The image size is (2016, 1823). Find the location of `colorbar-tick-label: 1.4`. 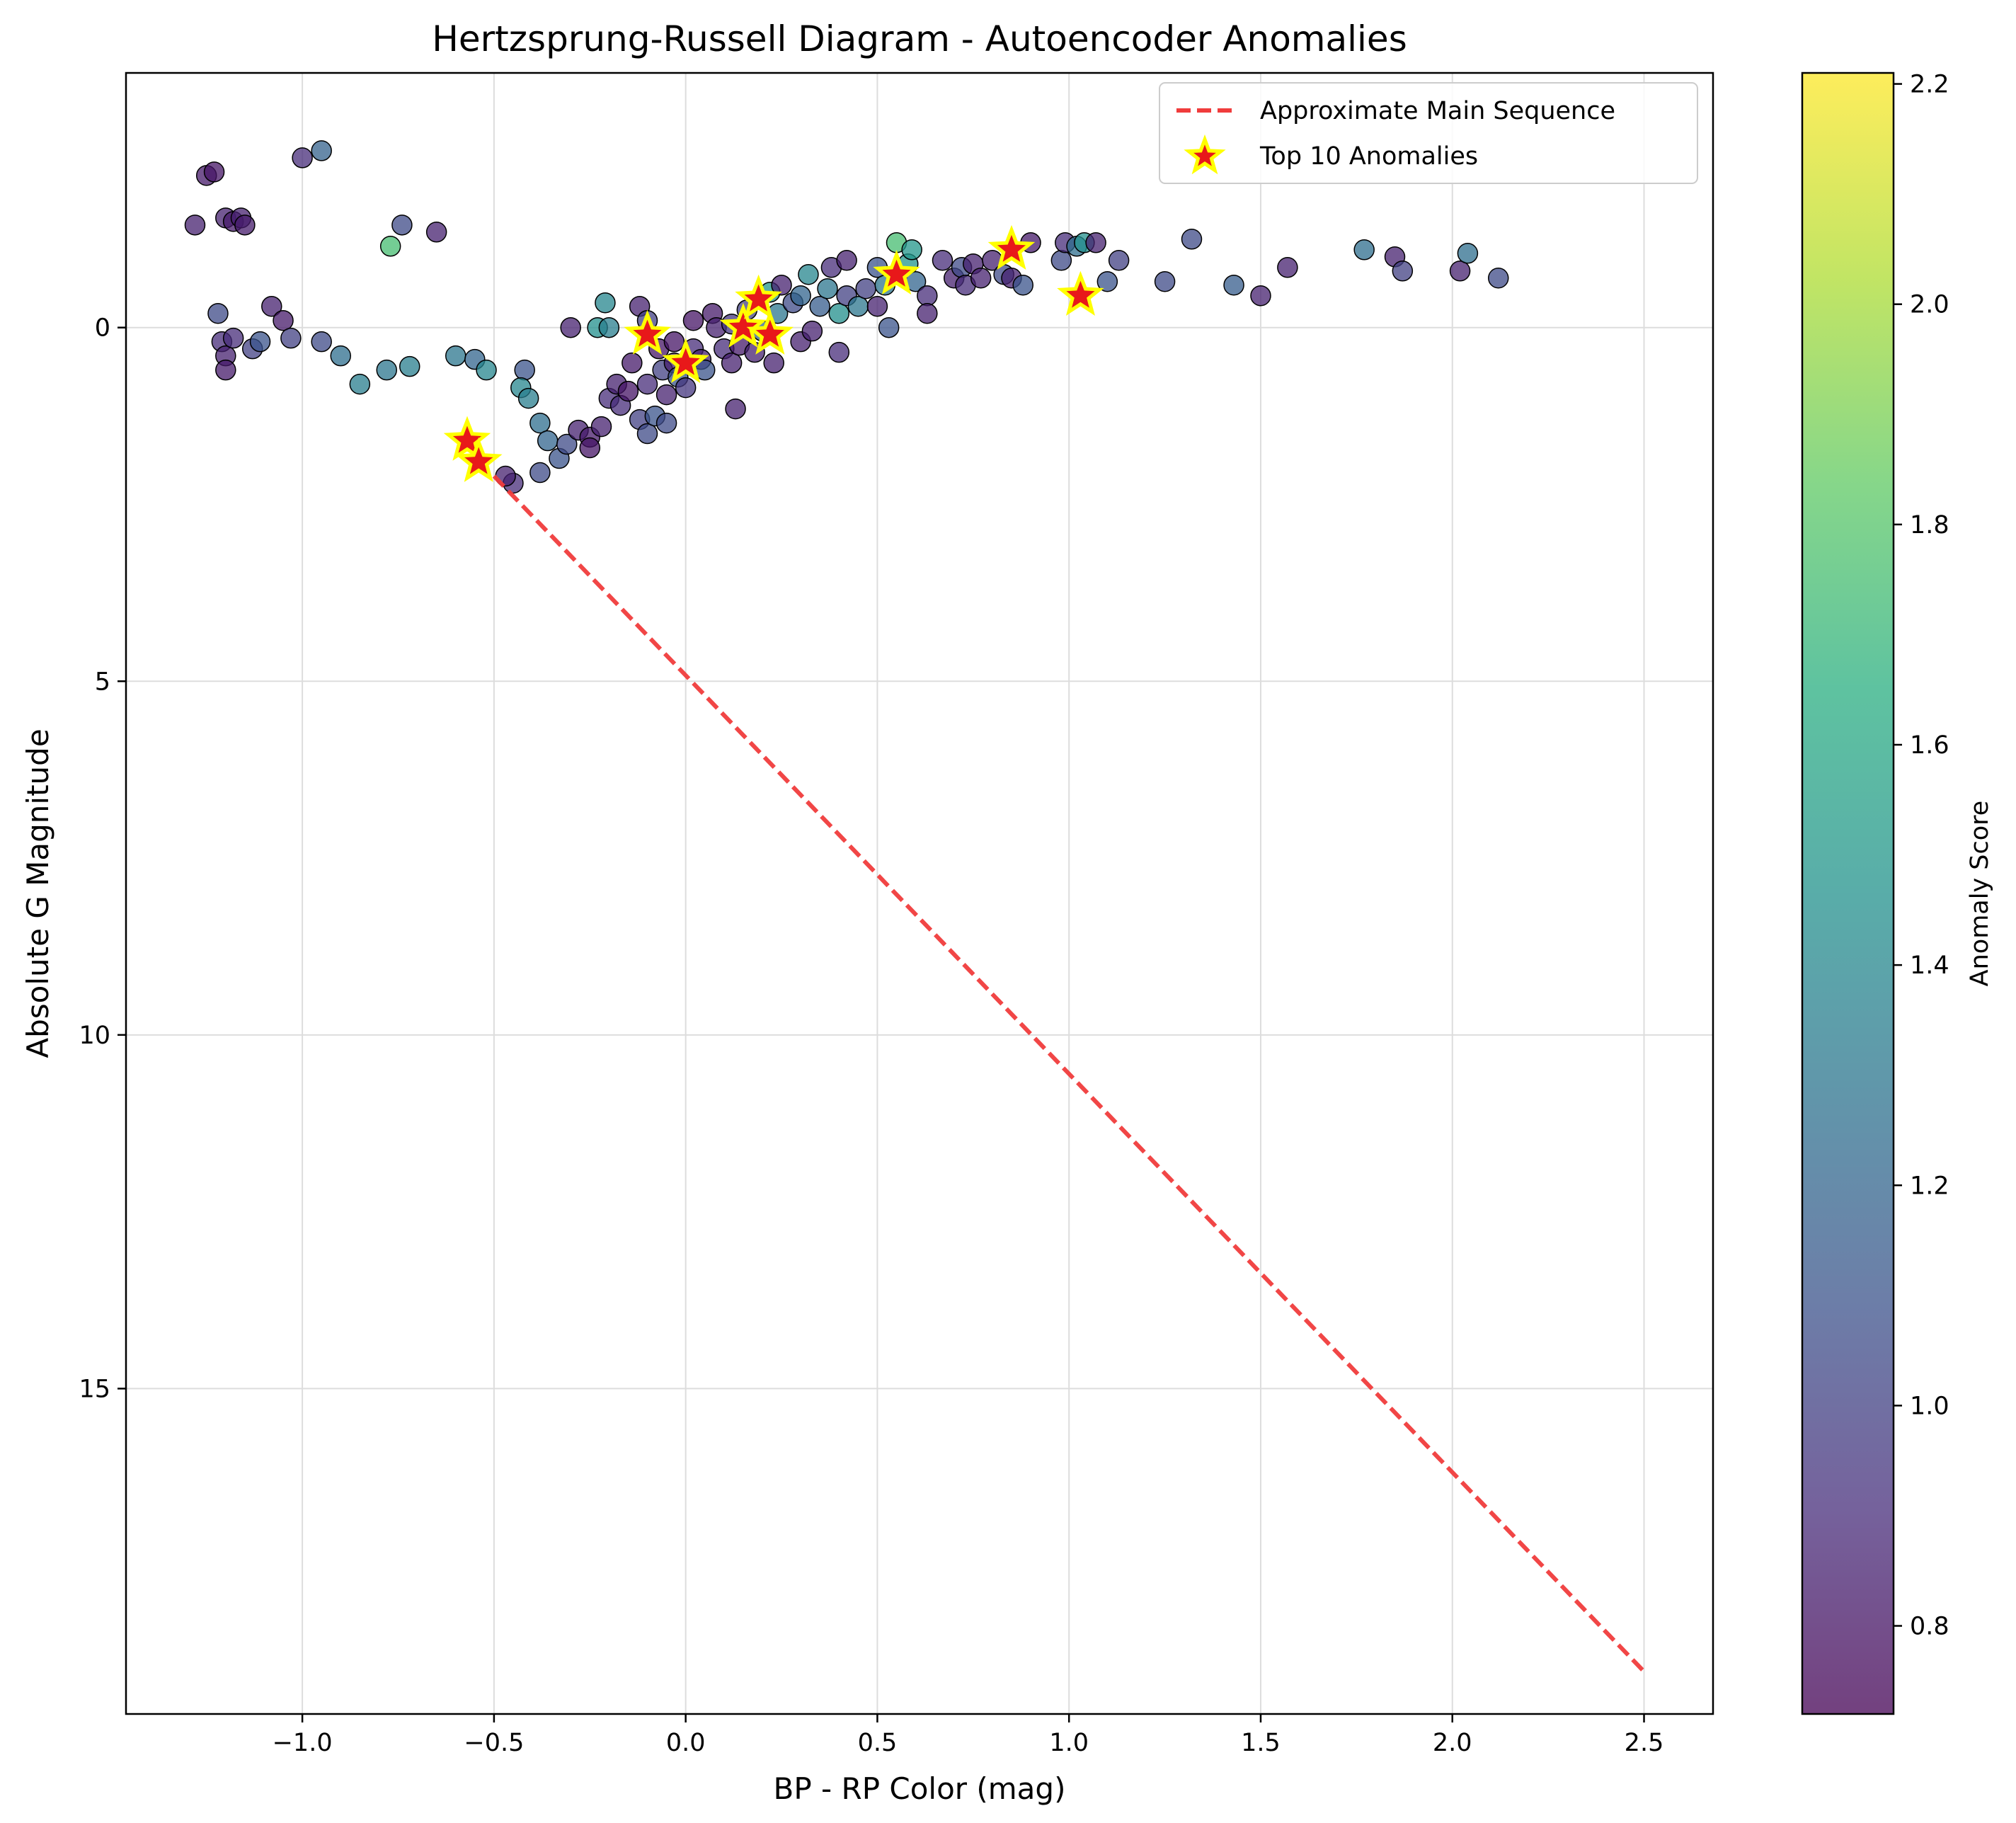

colorbar-tick-label: 1.4 is located at coordinates (1929, 965).